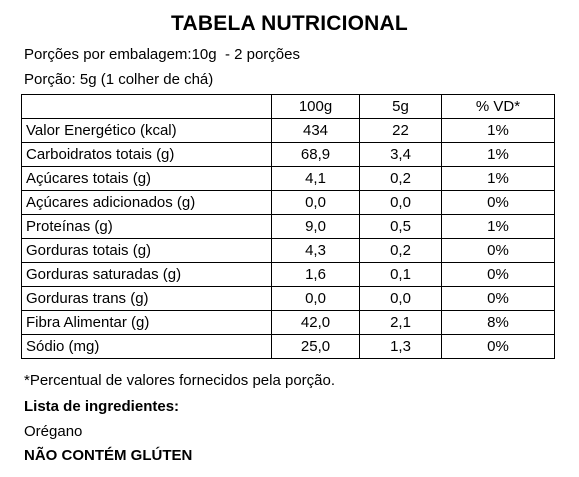  I want to click on servings-per-package: Porções por embalagem:10g - 2 porções, so click(162, 54).